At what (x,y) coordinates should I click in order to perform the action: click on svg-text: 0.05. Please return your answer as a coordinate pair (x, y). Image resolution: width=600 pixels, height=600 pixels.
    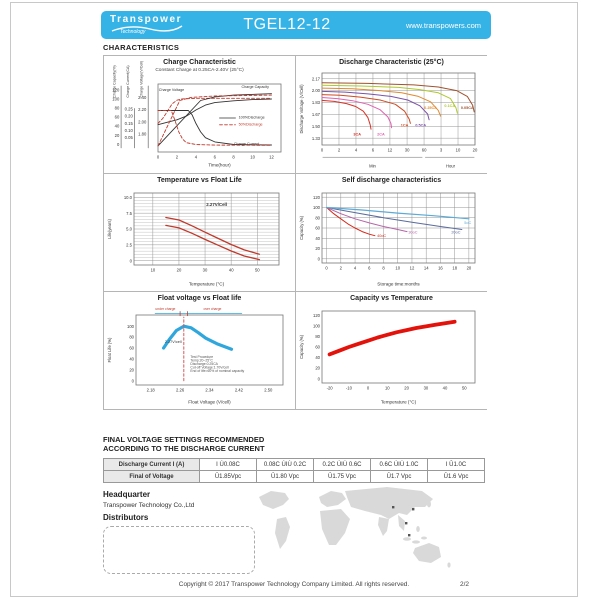
    Looking at the image, I should click on (129, 137).